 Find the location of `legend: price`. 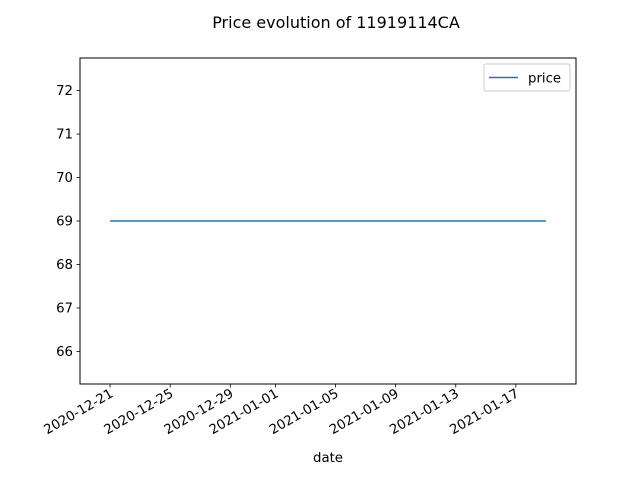

legend: price is located at coordinates (527, 77).